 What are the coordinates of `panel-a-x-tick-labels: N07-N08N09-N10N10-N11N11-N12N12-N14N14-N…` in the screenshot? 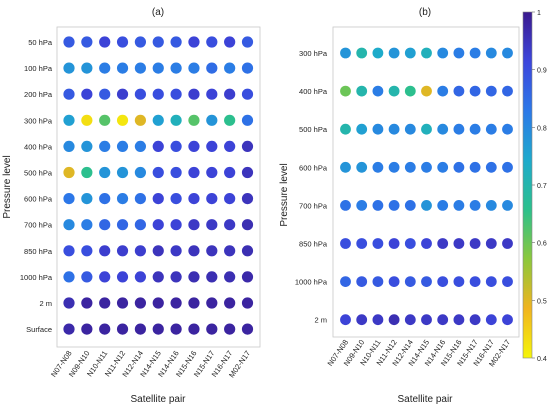 It's located at (150, 364).